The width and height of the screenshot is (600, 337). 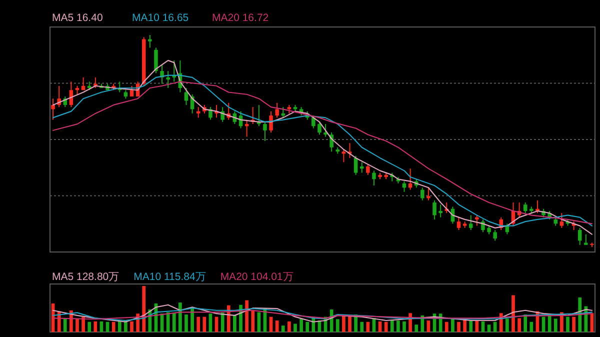 What do you see at coordinates (170, 277) in the screenshot?
I see `text: MA10 115.84万` at bounding box center [170, 277].